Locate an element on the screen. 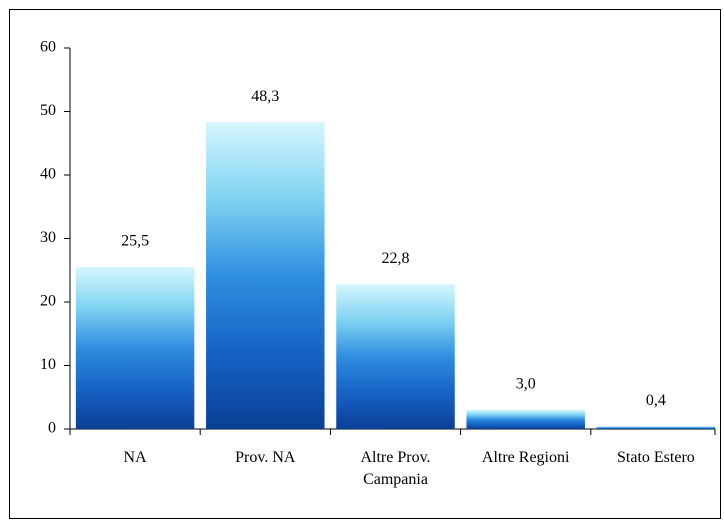 The width and height of the screenshot is (724, 521). x-tick-label: NA is located at coordinates (135, 457).